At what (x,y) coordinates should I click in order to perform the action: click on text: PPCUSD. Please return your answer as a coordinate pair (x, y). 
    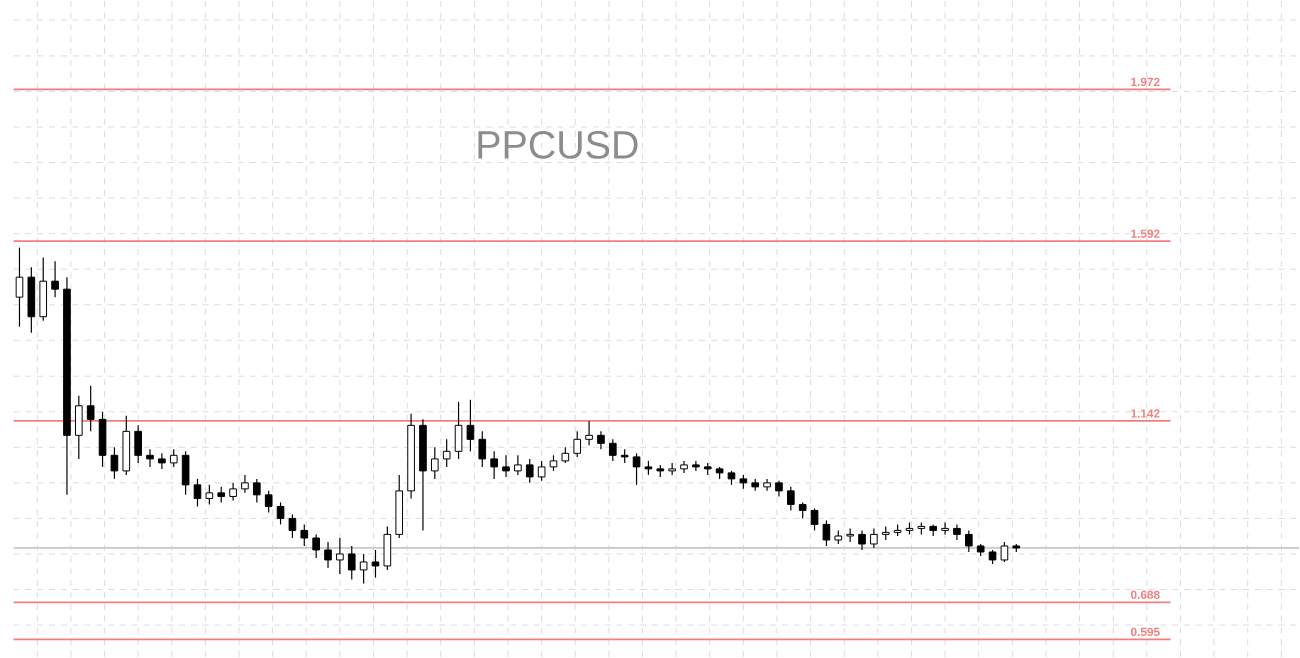
    Looking at the image, I should click on (558, 145).